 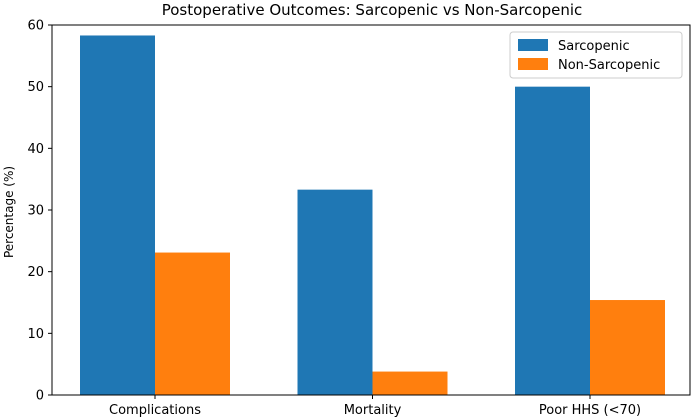 I want to click on x-tick-label: Poor HHS (<70), so click(x=590, y=410).